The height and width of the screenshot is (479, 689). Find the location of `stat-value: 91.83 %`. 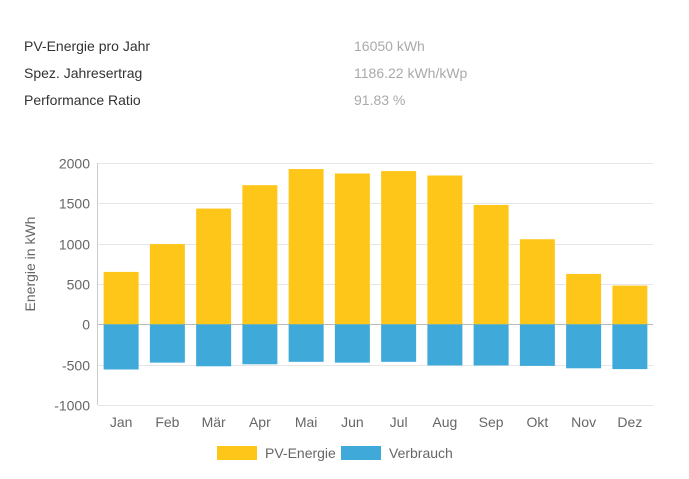

stat-value: 91.83 % is located at coordinates (380, 100).